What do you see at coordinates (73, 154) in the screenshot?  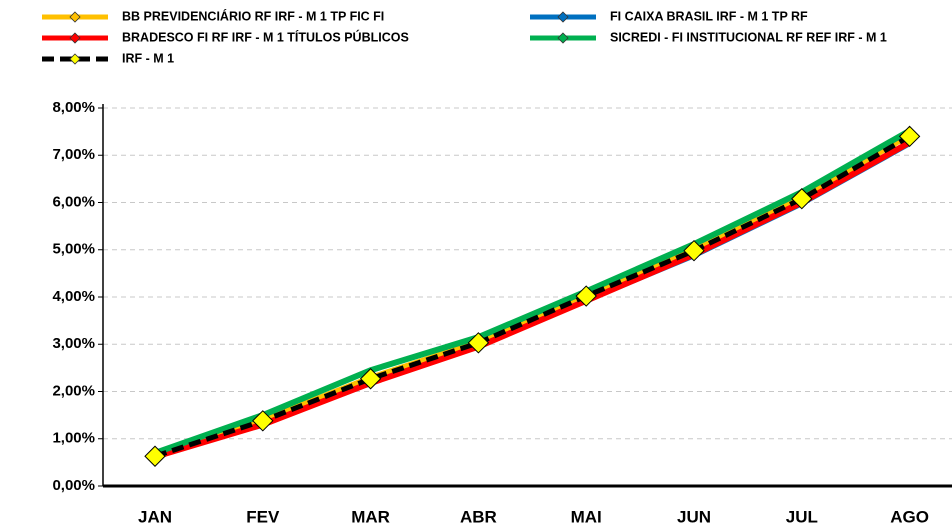 I see `y-tick-label: 7,00%` at bounding box center [73, 154].